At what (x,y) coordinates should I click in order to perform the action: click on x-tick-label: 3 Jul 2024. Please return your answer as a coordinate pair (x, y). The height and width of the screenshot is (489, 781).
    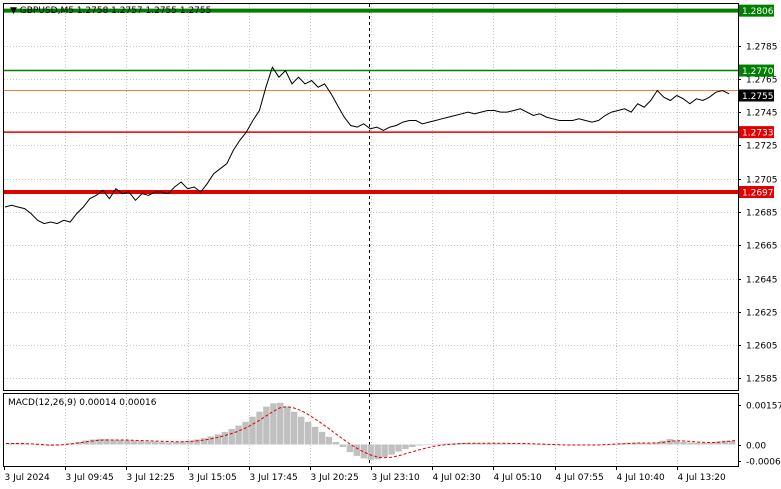
    Looking at the image, I should click on (27, 478).